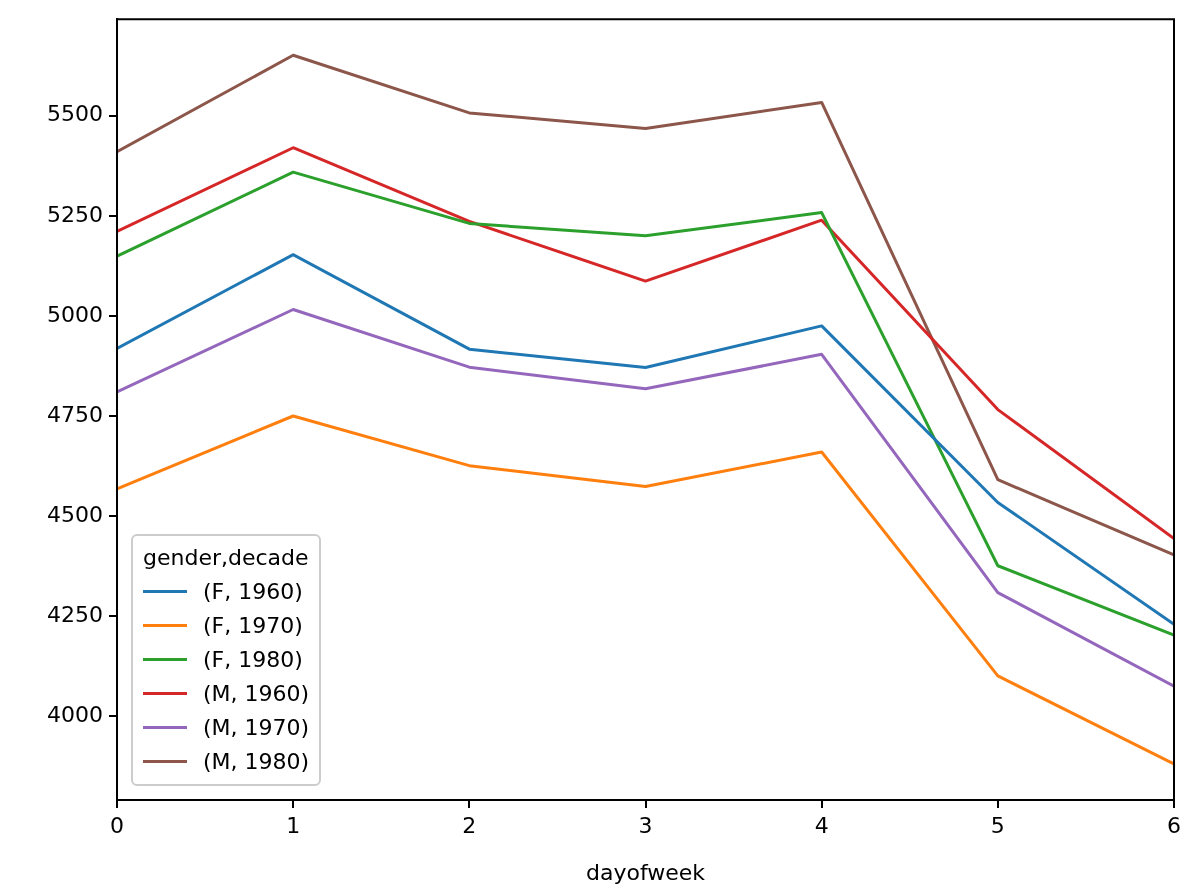  Describe the element at coordinates (469, 825) in the screenshot. I see `x-tick-label: 2` at that location.